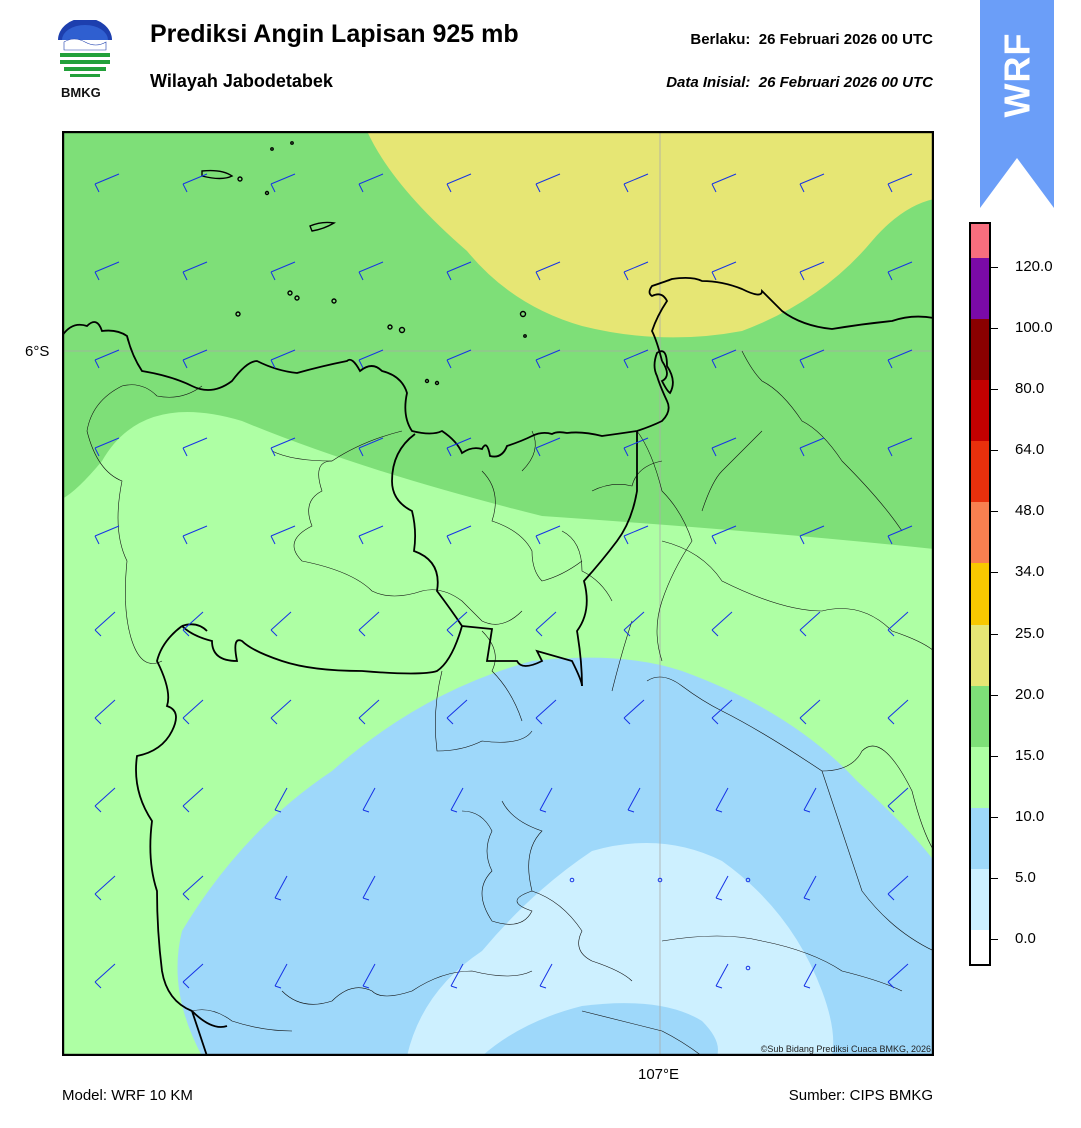 The image size is (1081, 1128). What do you see at coordinates (37, 351) in the screenshot?
I see `latitude-label: 6°S` at bounding box center [37, 351].